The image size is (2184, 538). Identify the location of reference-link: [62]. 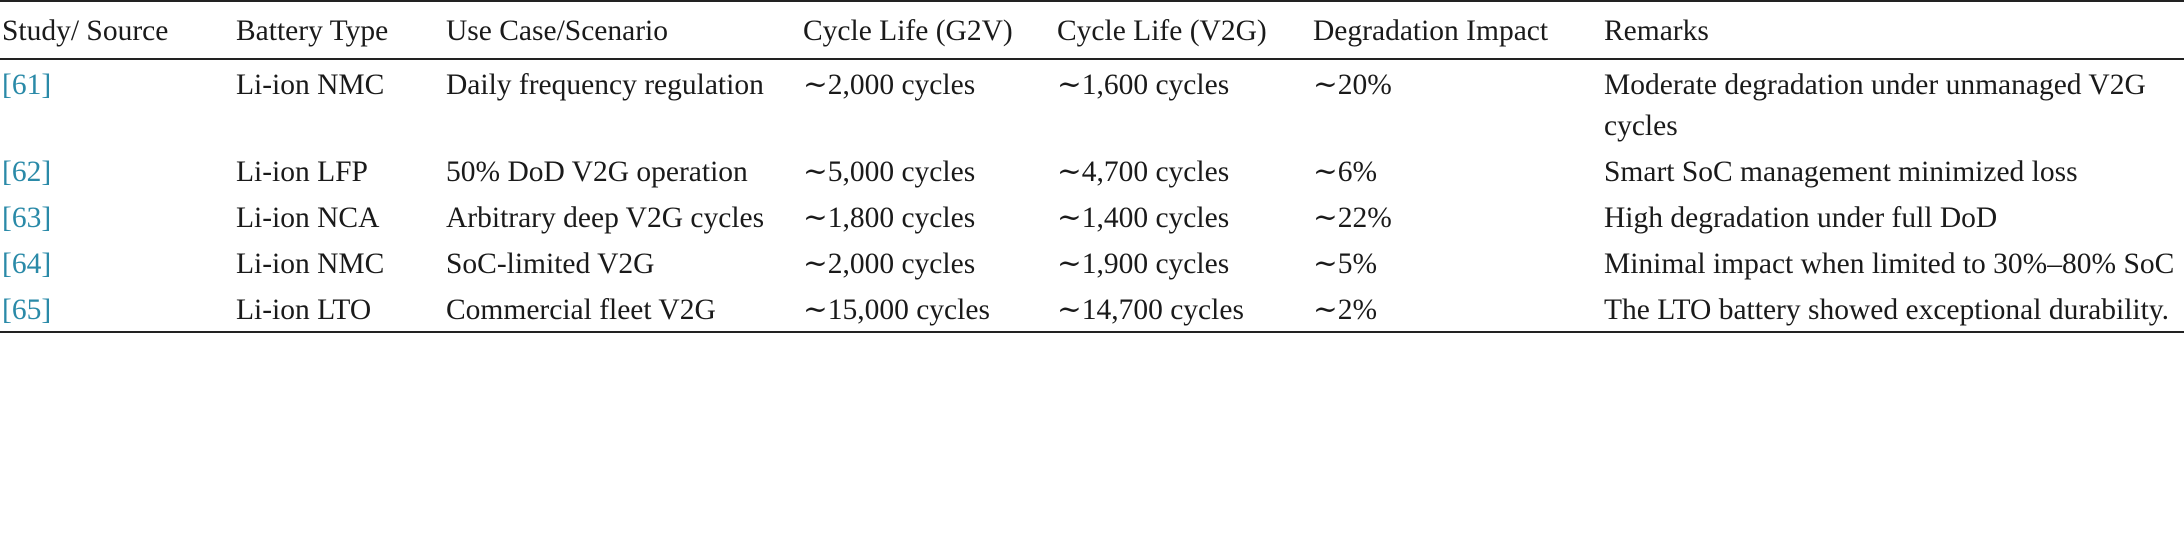
(27, 172).